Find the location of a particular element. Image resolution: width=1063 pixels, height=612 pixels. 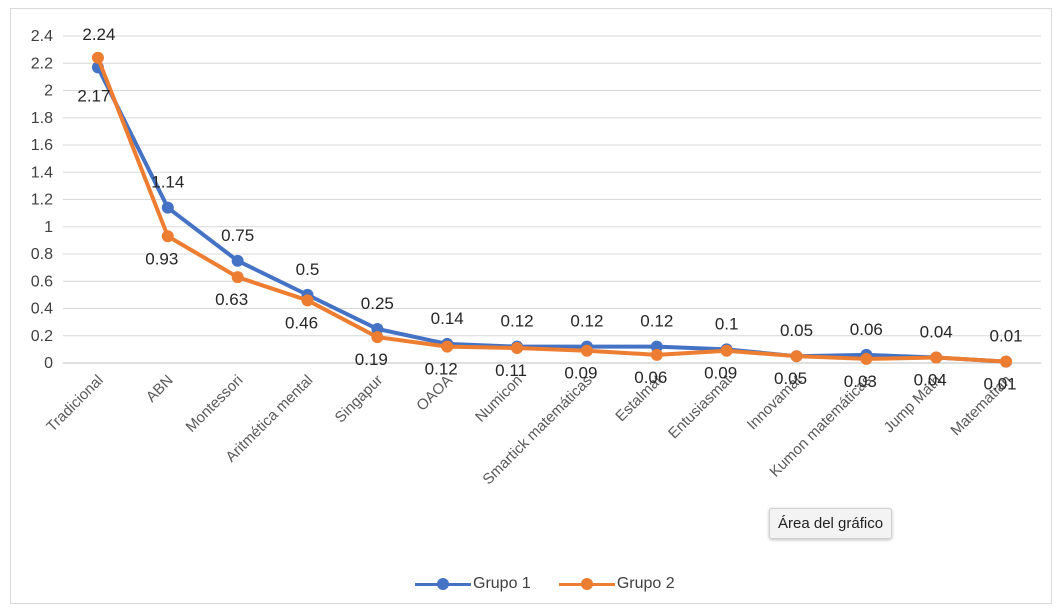

y-tick-label: 2.4 is located at coordinates (42, 36).